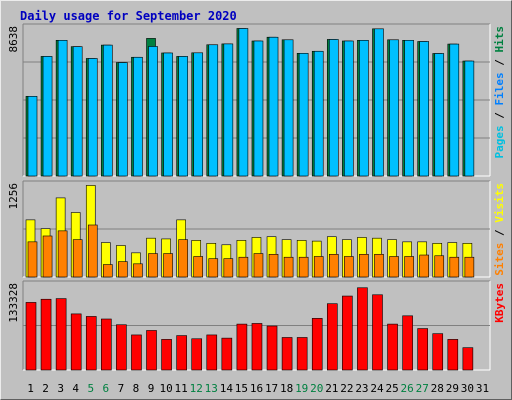 The image size is (512, 400). I want to click on x-tick-label-day-31: 31, so click(482, 388).